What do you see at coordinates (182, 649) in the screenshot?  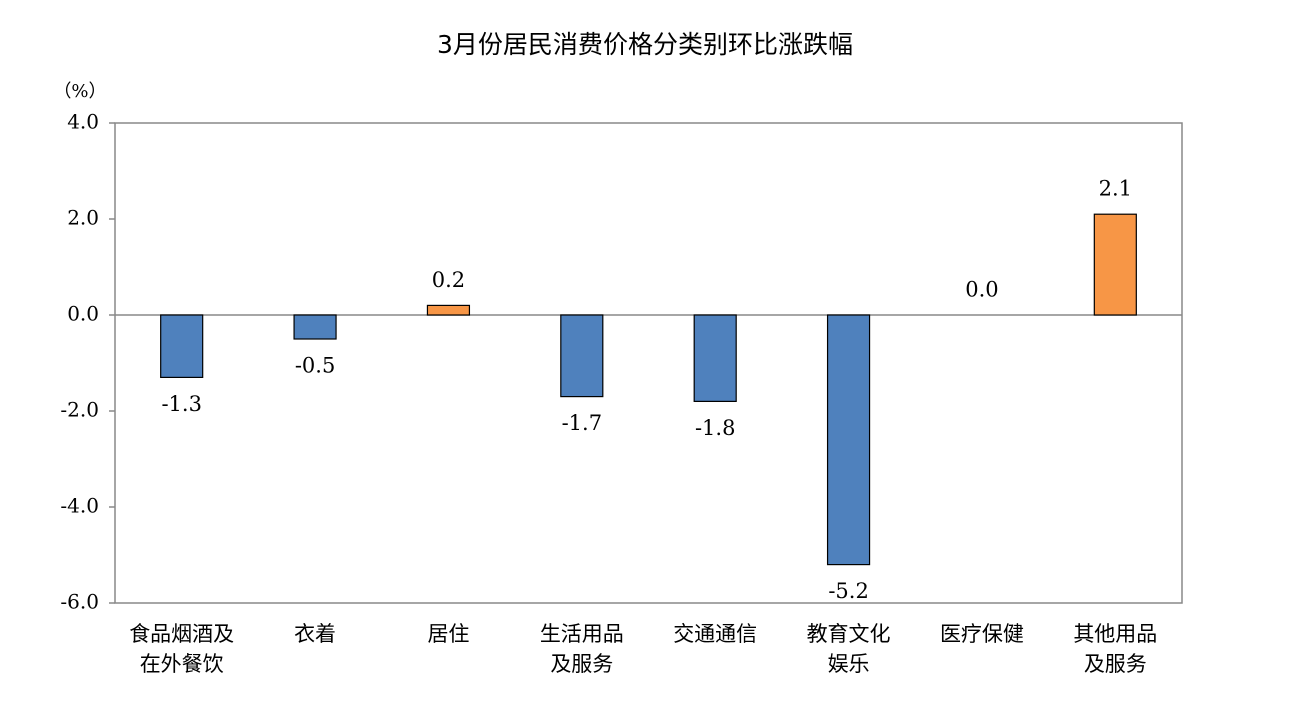 I see `x-tick-label: 食品烟酒及 在外餐饮` at bounding box center [182, 649].